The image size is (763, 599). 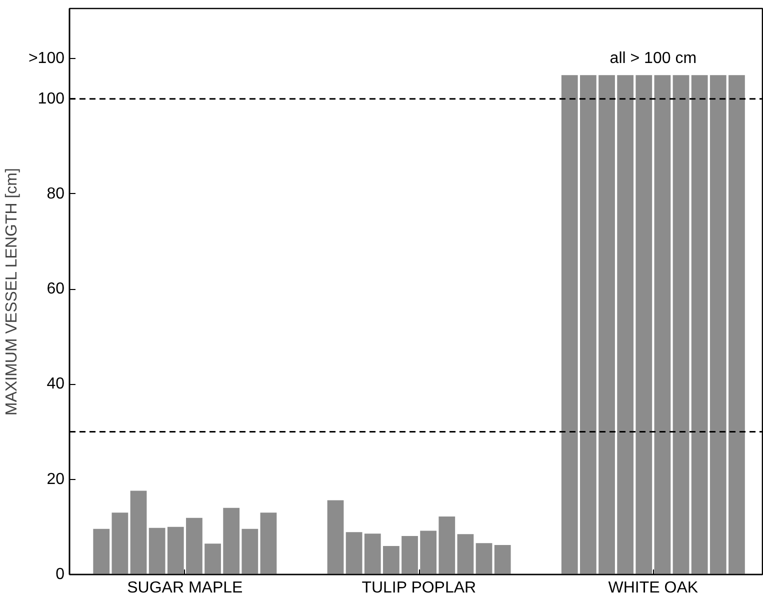 What do you see at coordinates (653, 59) in the screenshot?
I see `annotation: all > 100 cm` at bounding box center [653, 59].